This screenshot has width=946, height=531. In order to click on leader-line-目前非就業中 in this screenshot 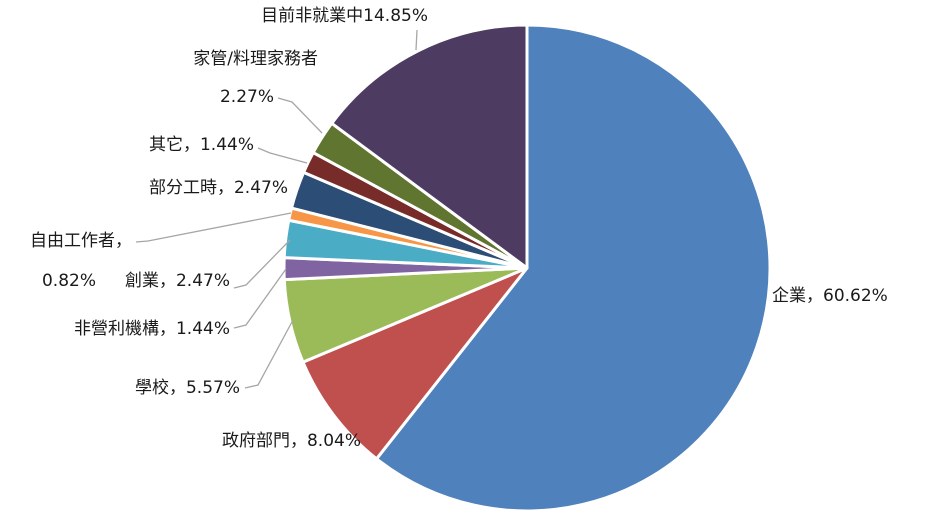, I will do `click(416, 40)`.